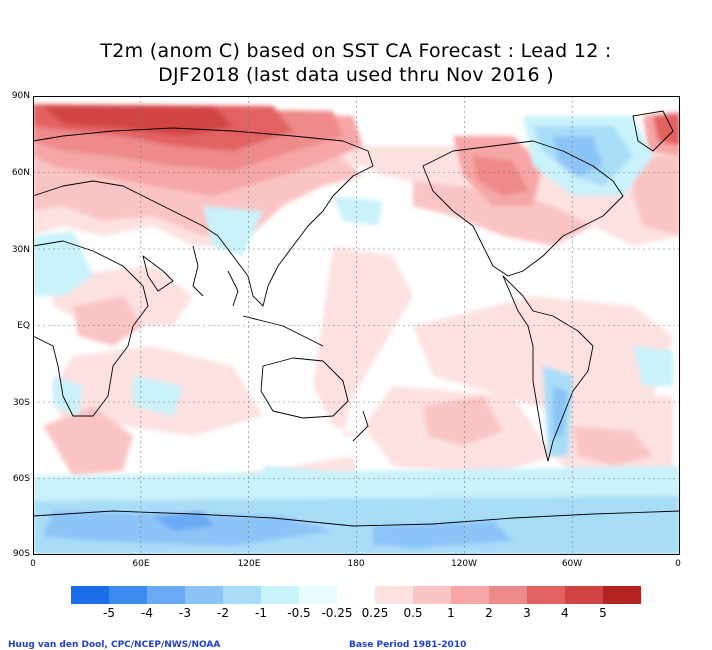 Image resolution: width=712 pixels, height=650 pixels. I want to click on legend-label: 3, so click(527, 613).